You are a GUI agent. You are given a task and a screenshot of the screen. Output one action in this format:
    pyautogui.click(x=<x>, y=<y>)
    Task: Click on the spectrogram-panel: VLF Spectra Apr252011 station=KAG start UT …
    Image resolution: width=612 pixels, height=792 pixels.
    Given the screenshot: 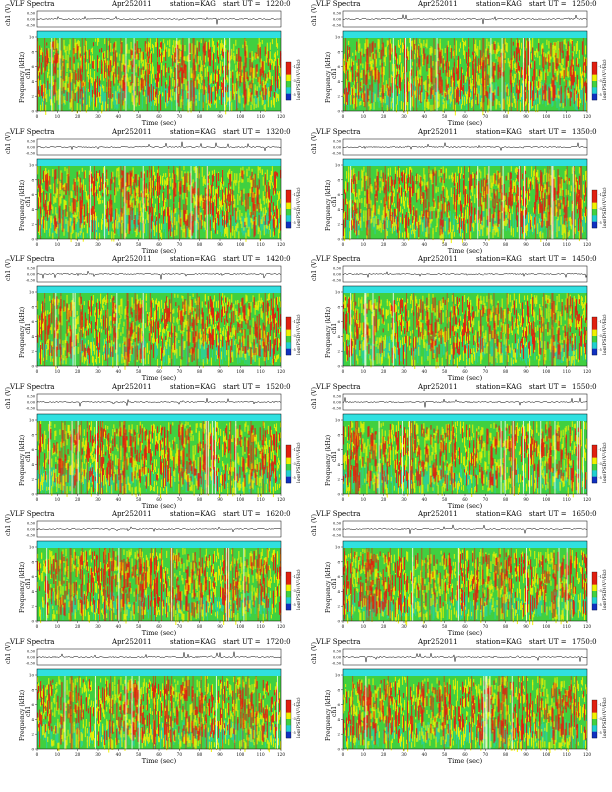 What is the action you would take?
    pyautogui.click(x=150, y=64)
    